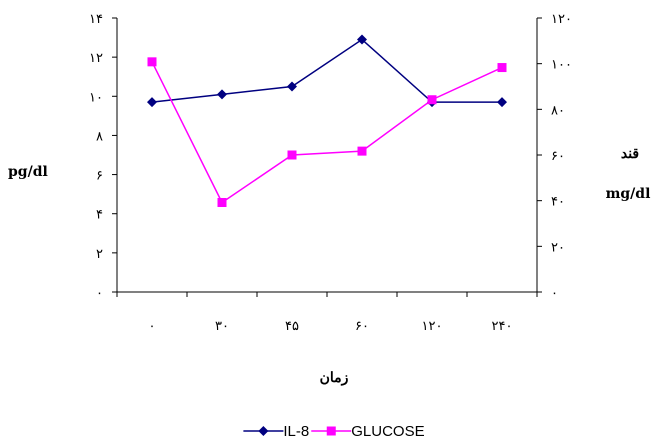 This screenshot has width=668, height=448. Describe the element at coordinates (554, 293) in the screenshot. I see `right-tick-label: ۰` at that location.